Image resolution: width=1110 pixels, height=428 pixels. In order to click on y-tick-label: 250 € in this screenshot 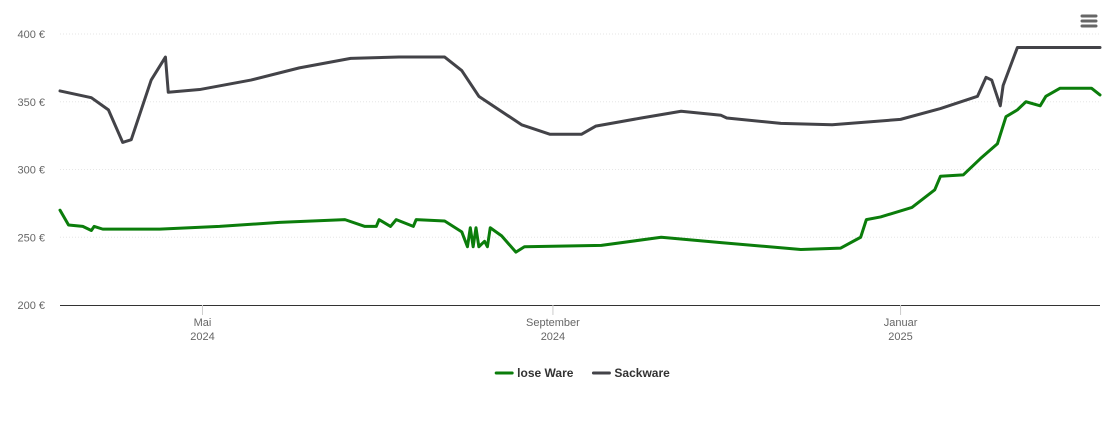, I will do `click(31, 238)`.